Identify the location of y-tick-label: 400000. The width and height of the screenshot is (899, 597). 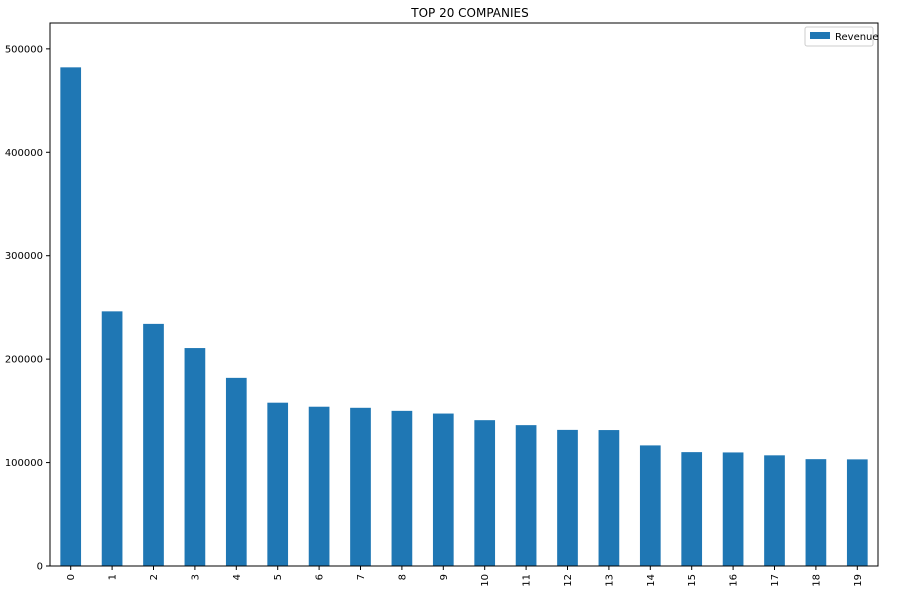
(24, 153).